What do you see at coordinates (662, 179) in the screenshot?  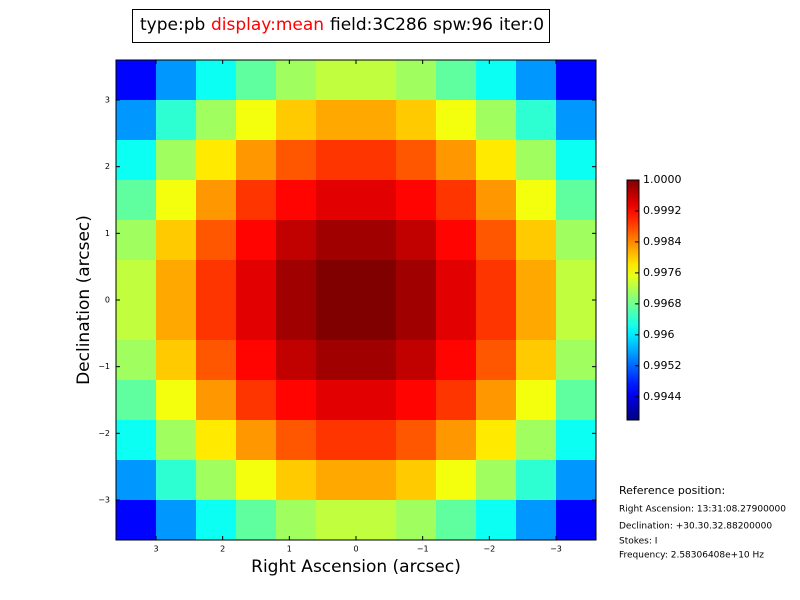 I see `colorbar-tick-label: 1.0000` at bounding box center [662, 179].